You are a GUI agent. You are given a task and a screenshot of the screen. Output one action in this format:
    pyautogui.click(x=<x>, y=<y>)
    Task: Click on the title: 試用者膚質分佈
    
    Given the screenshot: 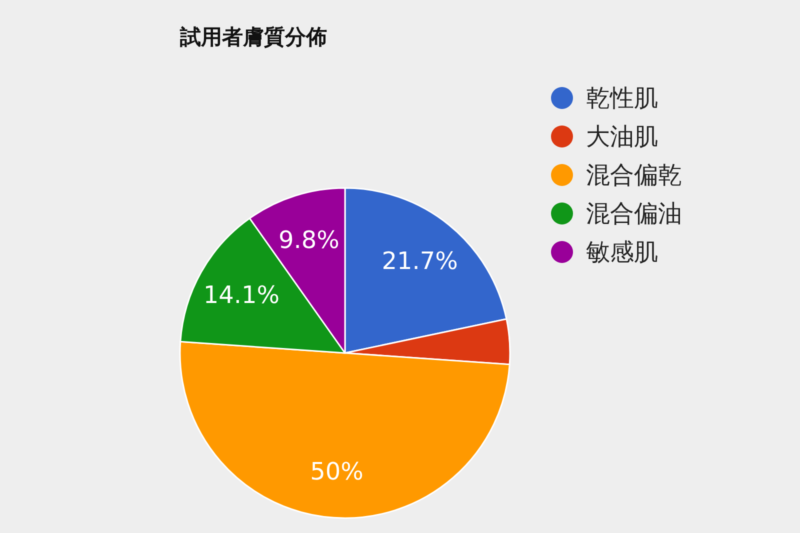 What is the action you would take?
    pyautogui.click(x=253, y=37)
    